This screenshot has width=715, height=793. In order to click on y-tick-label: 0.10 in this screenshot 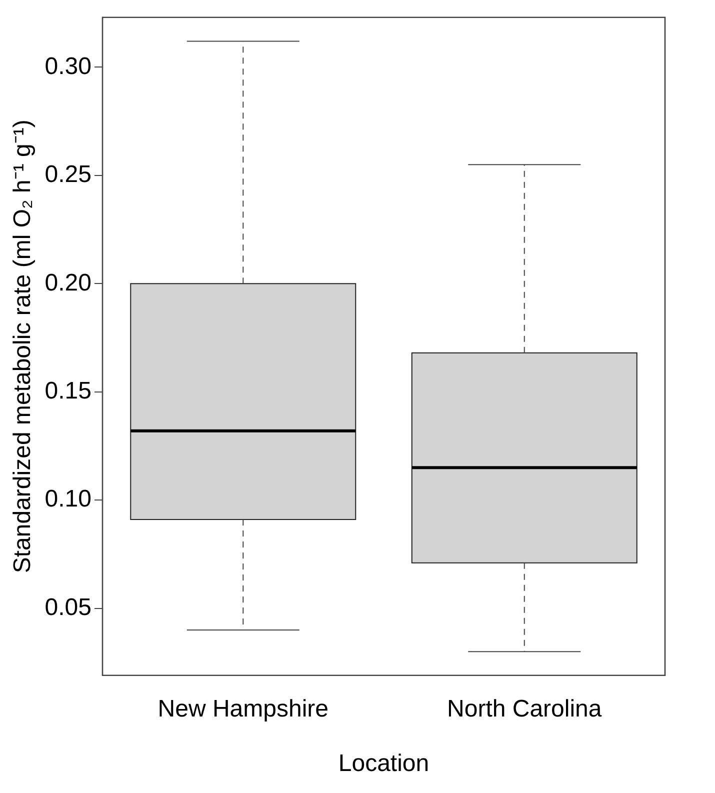, I will do `click(68, 499)`.